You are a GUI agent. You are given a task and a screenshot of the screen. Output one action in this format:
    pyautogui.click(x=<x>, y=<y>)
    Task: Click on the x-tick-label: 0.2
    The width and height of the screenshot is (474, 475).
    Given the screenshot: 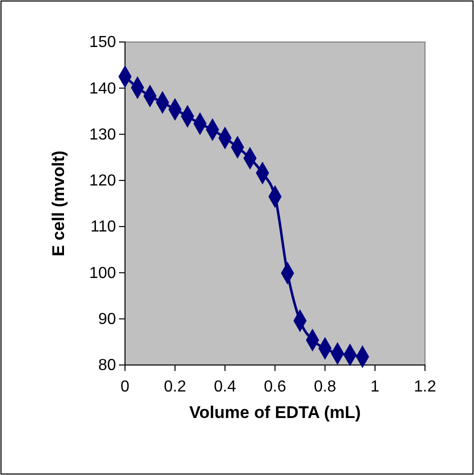 What is the action you would take?
    pyautogui.click(x=175, y=387)
    